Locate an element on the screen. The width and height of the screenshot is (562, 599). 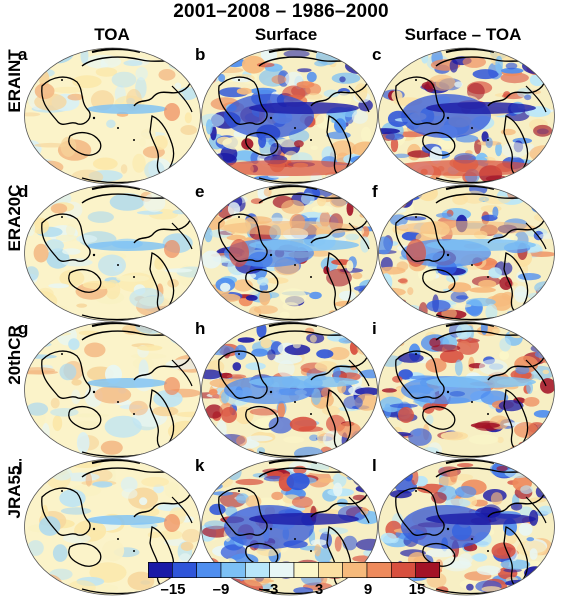
panel-letter: l is located at coordinates (374, 465).